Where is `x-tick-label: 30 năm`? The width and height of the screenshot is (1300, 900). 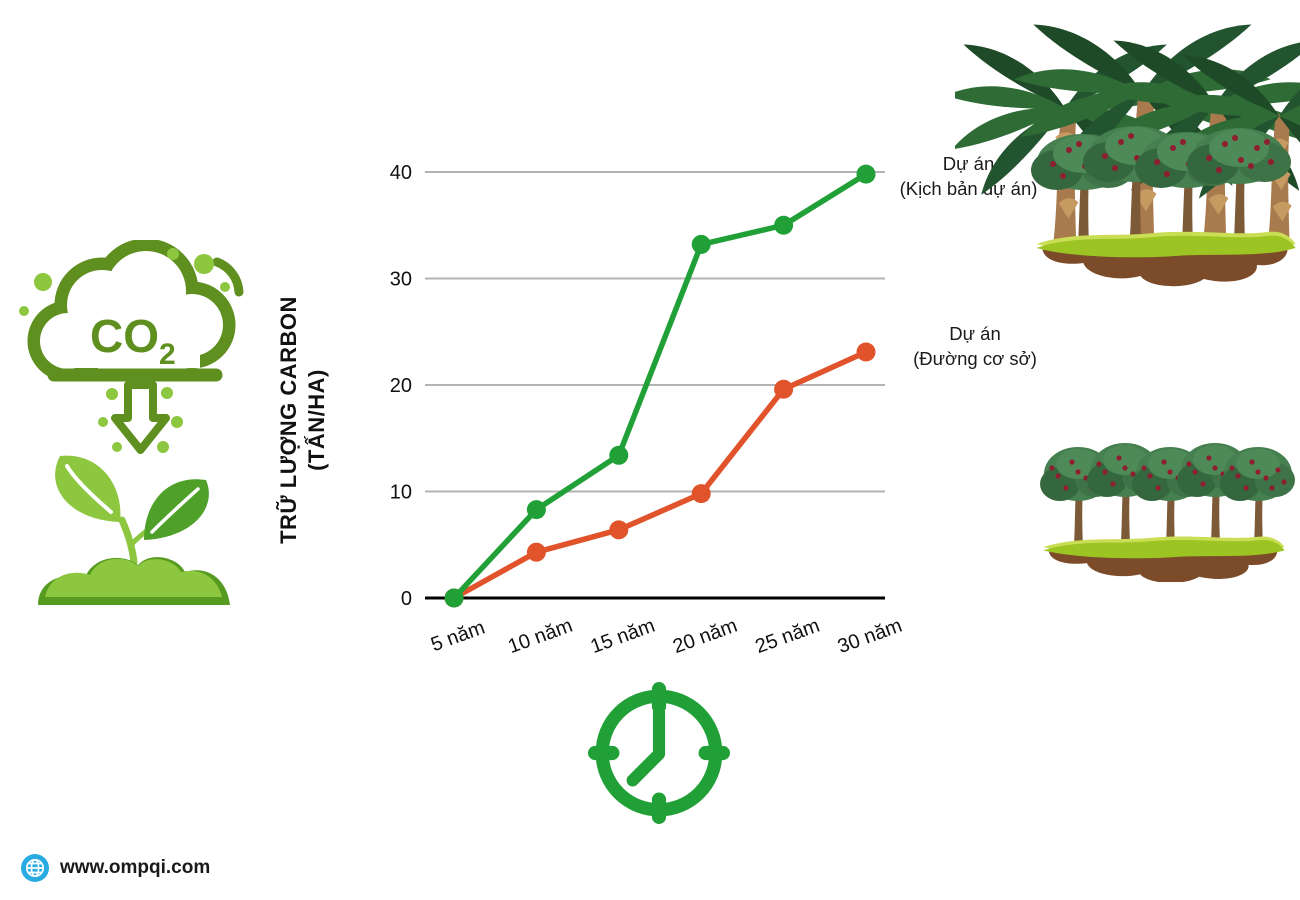
x-tick-label: 30 năm is located at coordinates (870, 636).